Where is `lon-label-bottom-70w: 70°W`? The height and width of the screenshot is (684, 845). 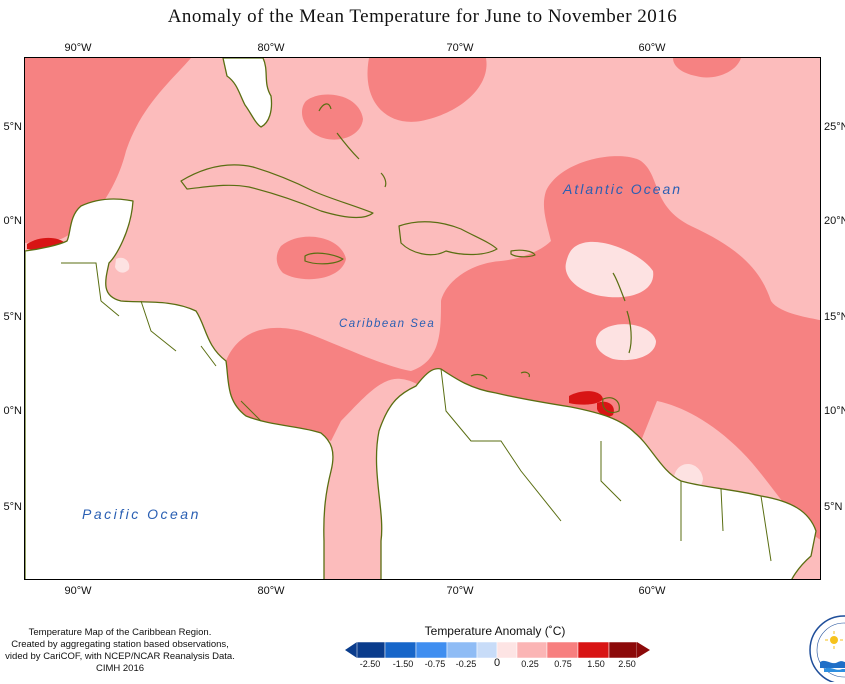
lon-label-bottom-70w: 70°W is located at coordinates (460, 591).